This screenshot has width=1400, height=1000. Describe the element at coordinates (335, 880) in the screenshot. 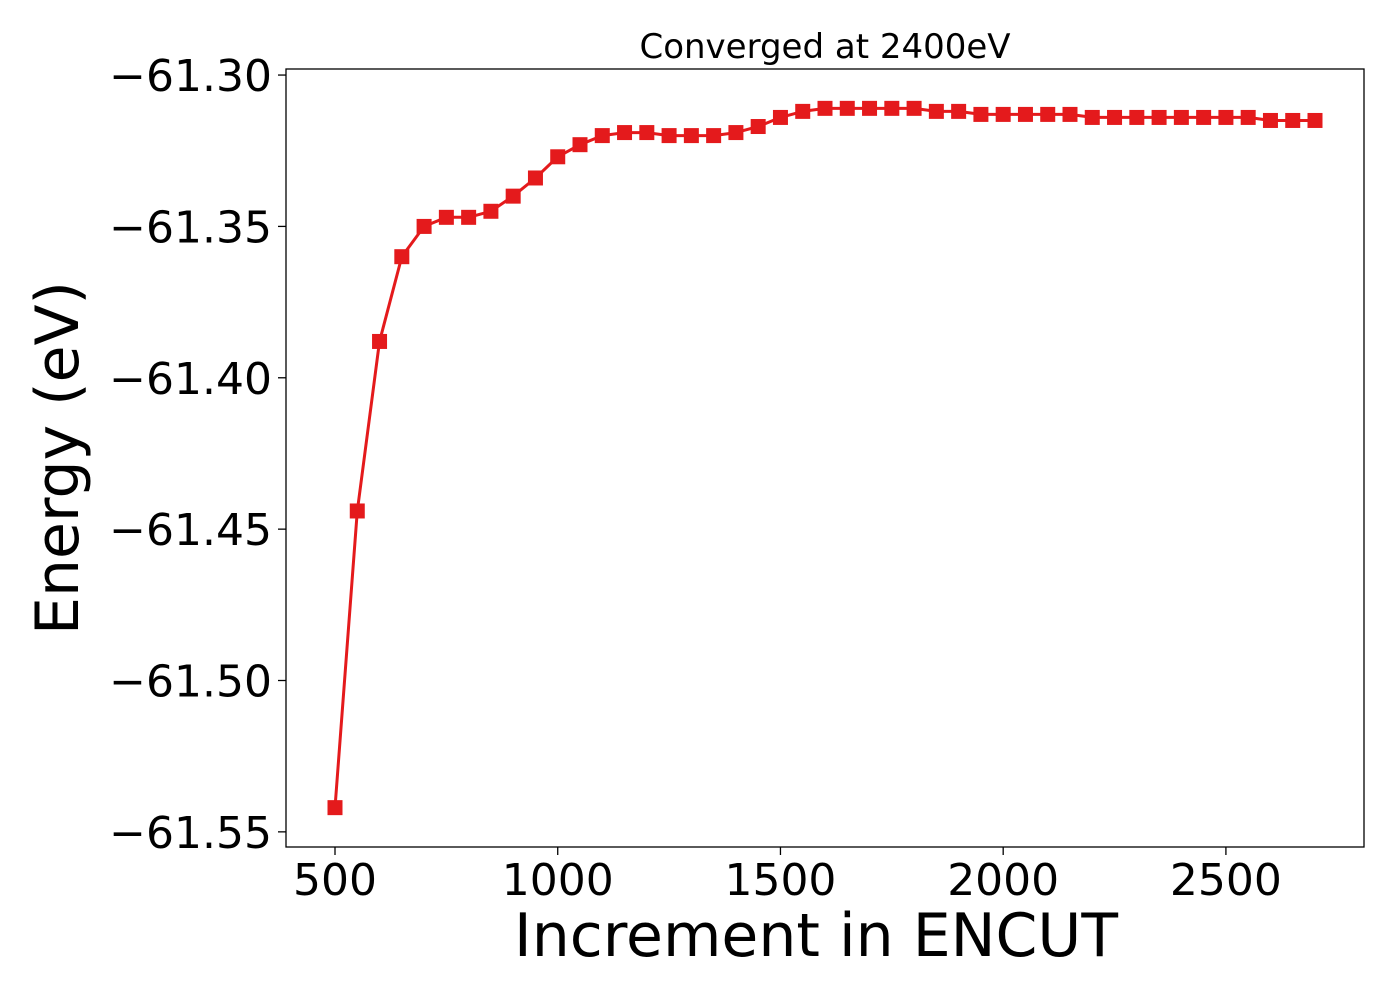

I see `x-tick-label: 500` at that location.